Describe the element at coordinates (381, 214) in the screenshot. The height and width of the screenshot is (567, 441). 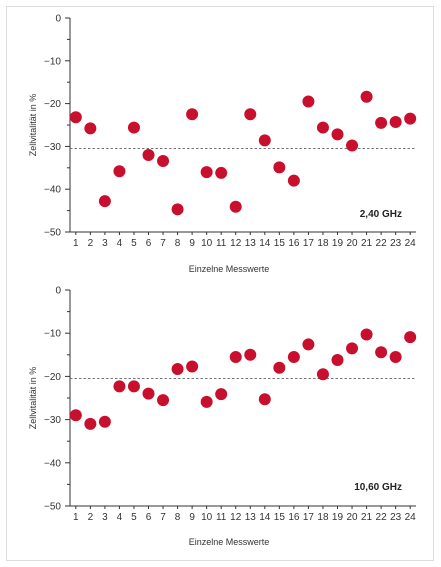
I see `frequency-label: 2,40 GHz` at that location.